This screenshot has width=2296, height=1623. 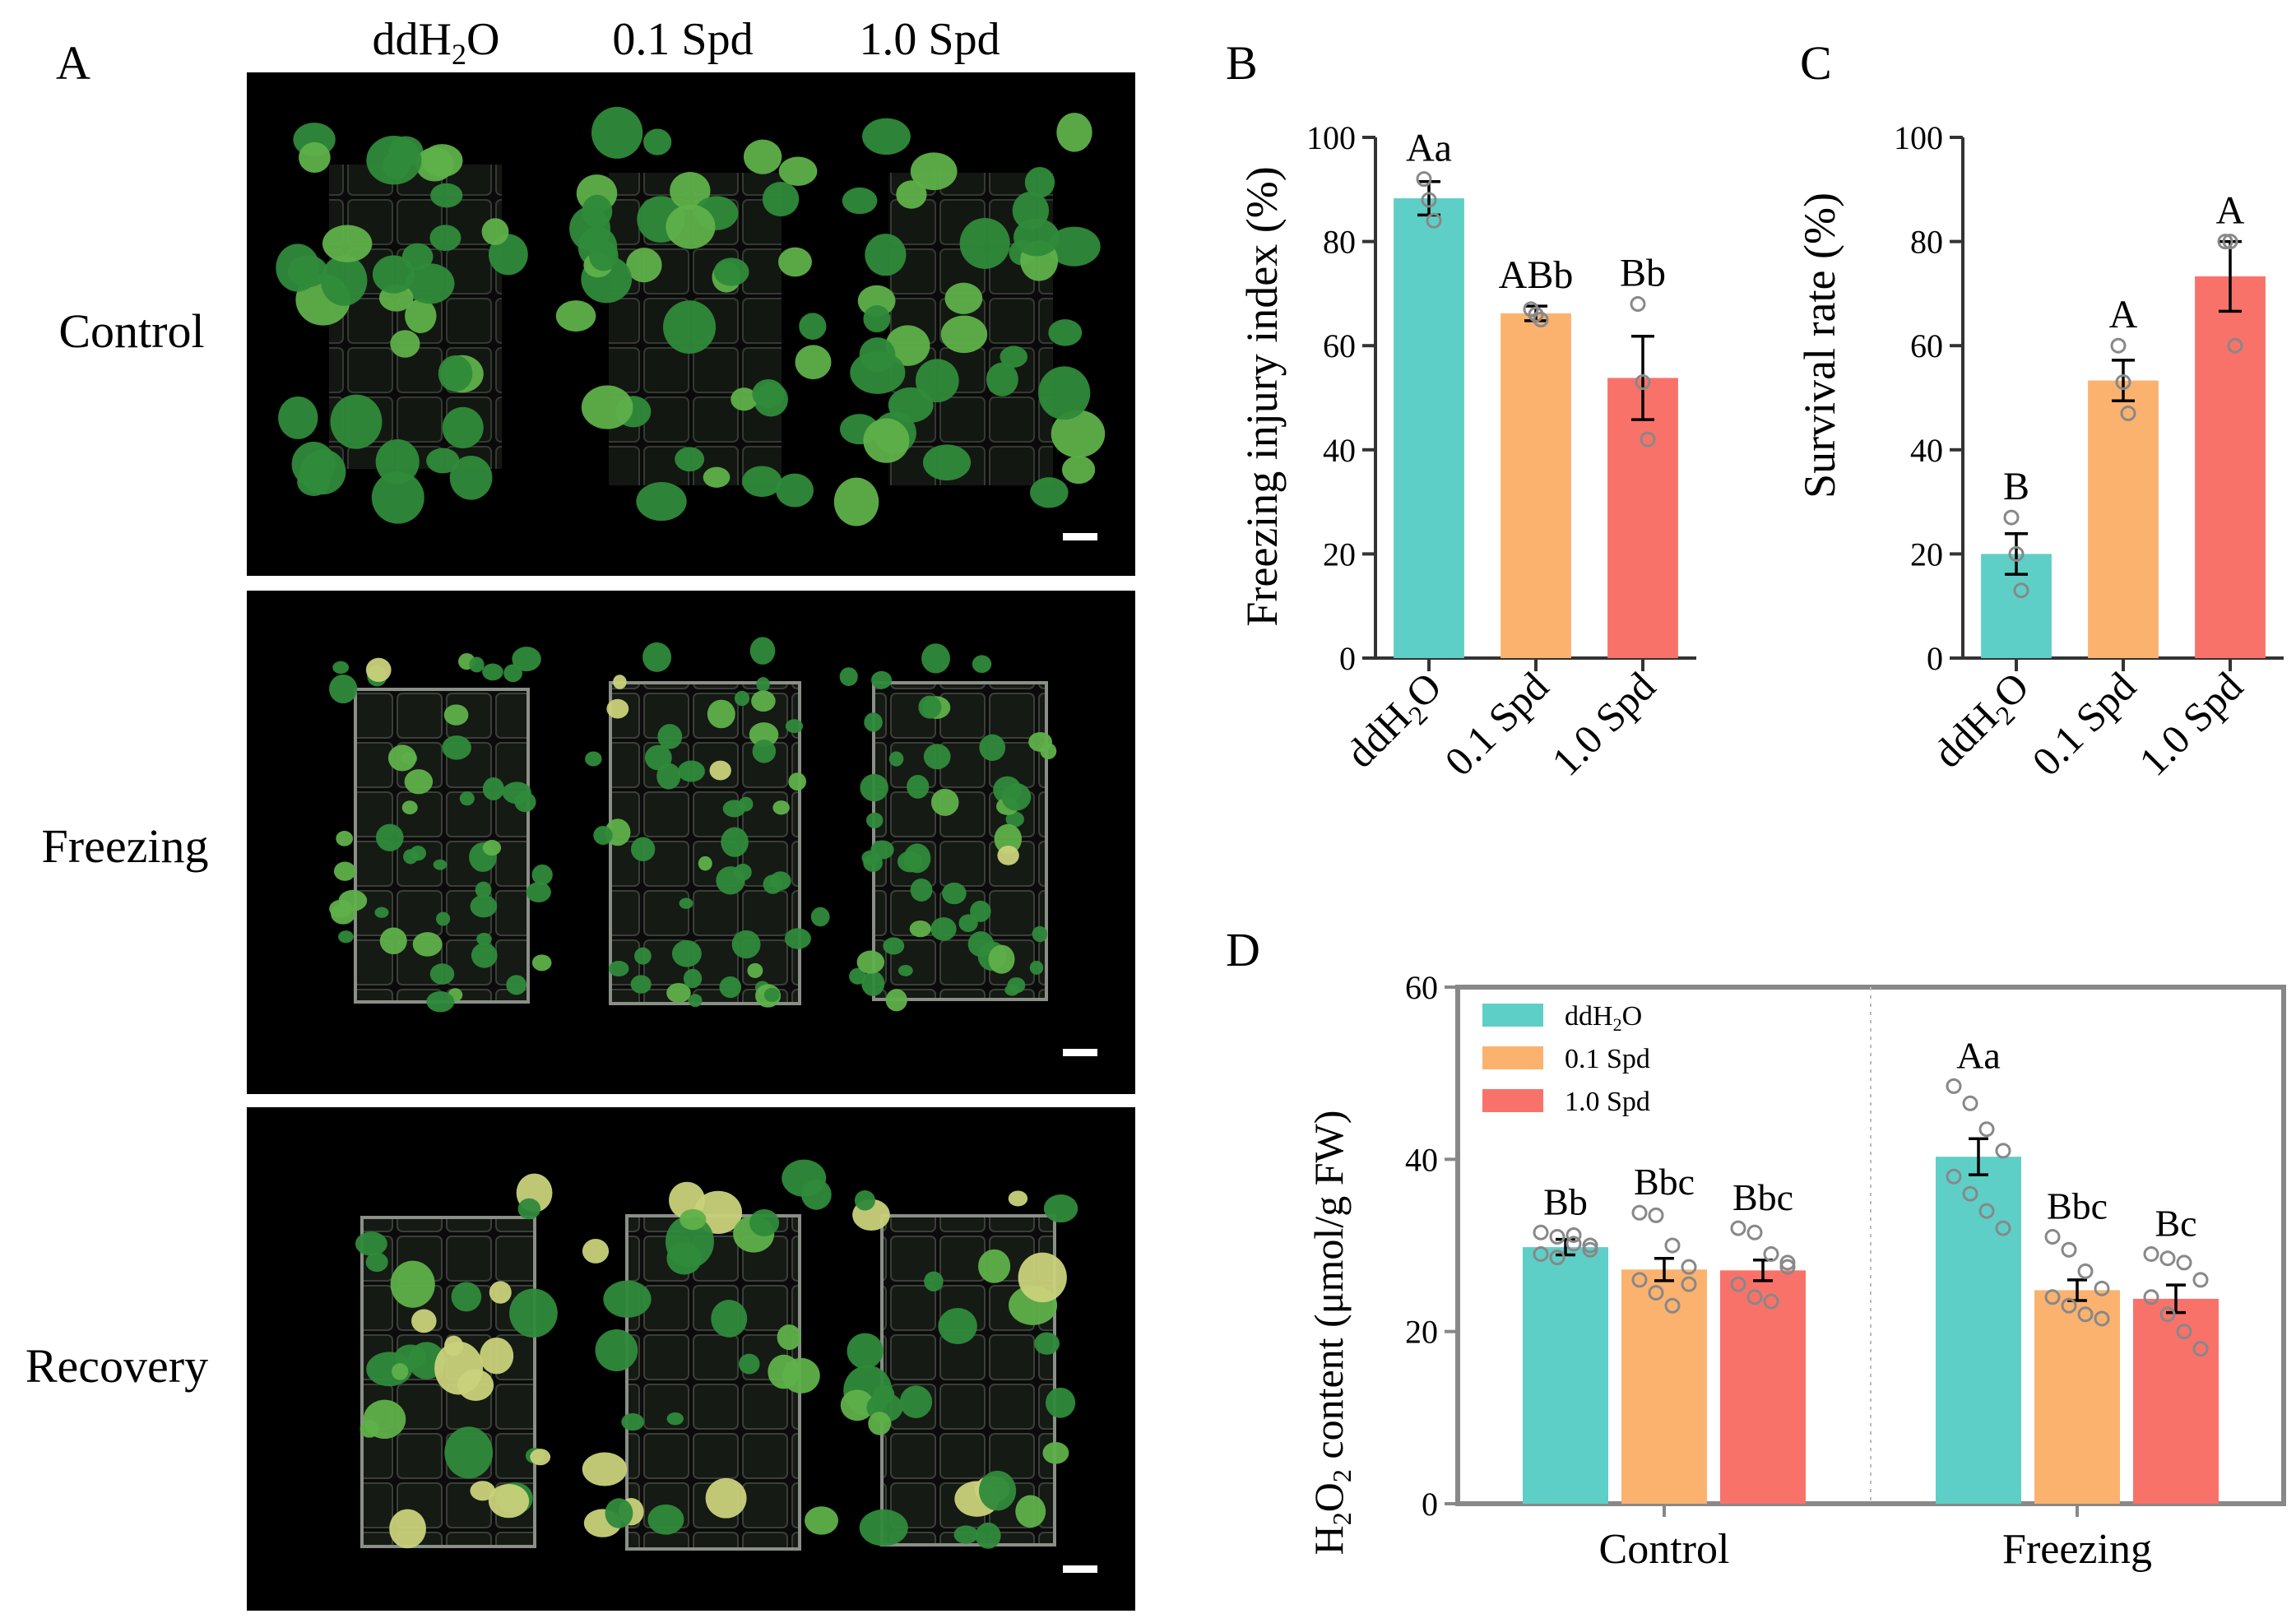 What do you see at coordinates (117, 1366) in the screenshot?
I see `panel-a-row-label-recovery: Recovery` at bounding box center [117, 1366].